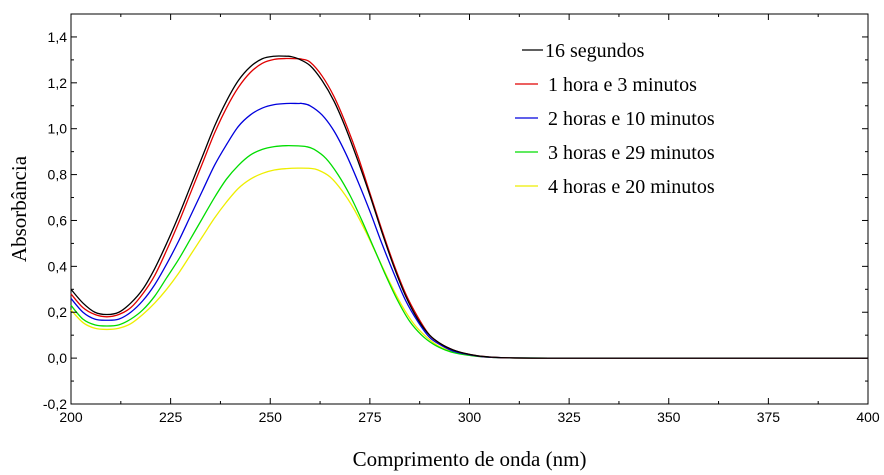 The width and height of the screenshot is (884, 475). I want to click on y-tick-label: 1,4, so click(58, 37).